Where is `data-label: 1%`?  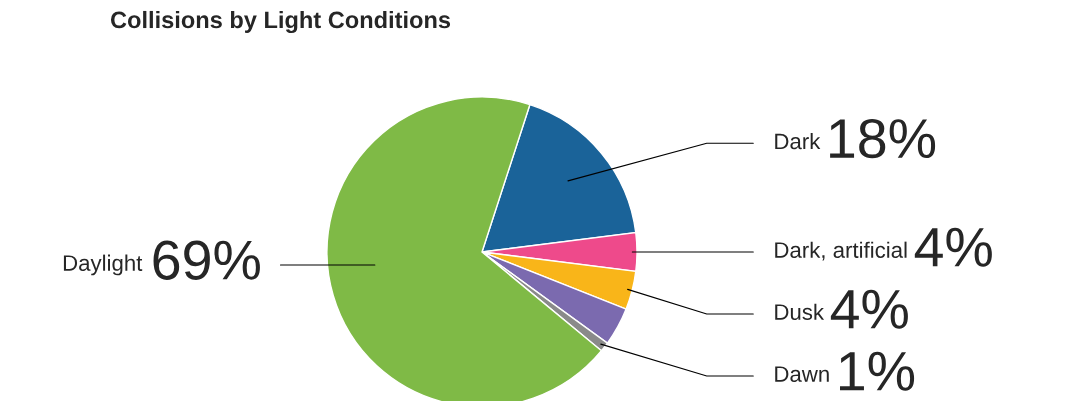 data-label: 1% is located at coordinates (877, 371).